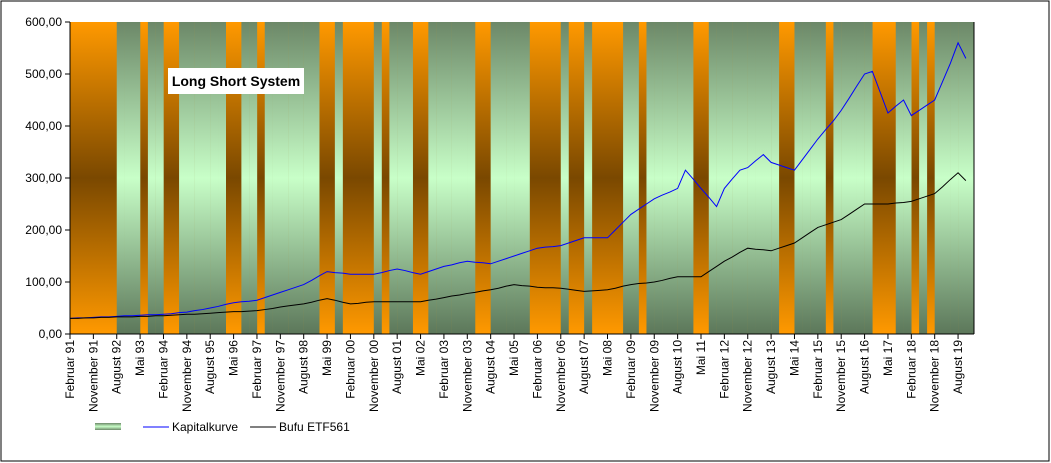 The height and width of the screenshot is (463, 1051). I want to click on x-tick-label: Mai 96, so click(234, 358).